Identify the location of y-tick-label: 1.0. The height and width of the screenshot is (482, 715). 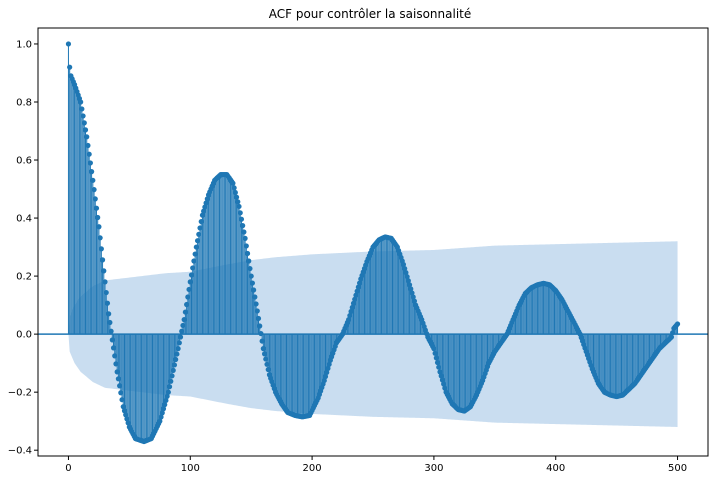
(24, 44).